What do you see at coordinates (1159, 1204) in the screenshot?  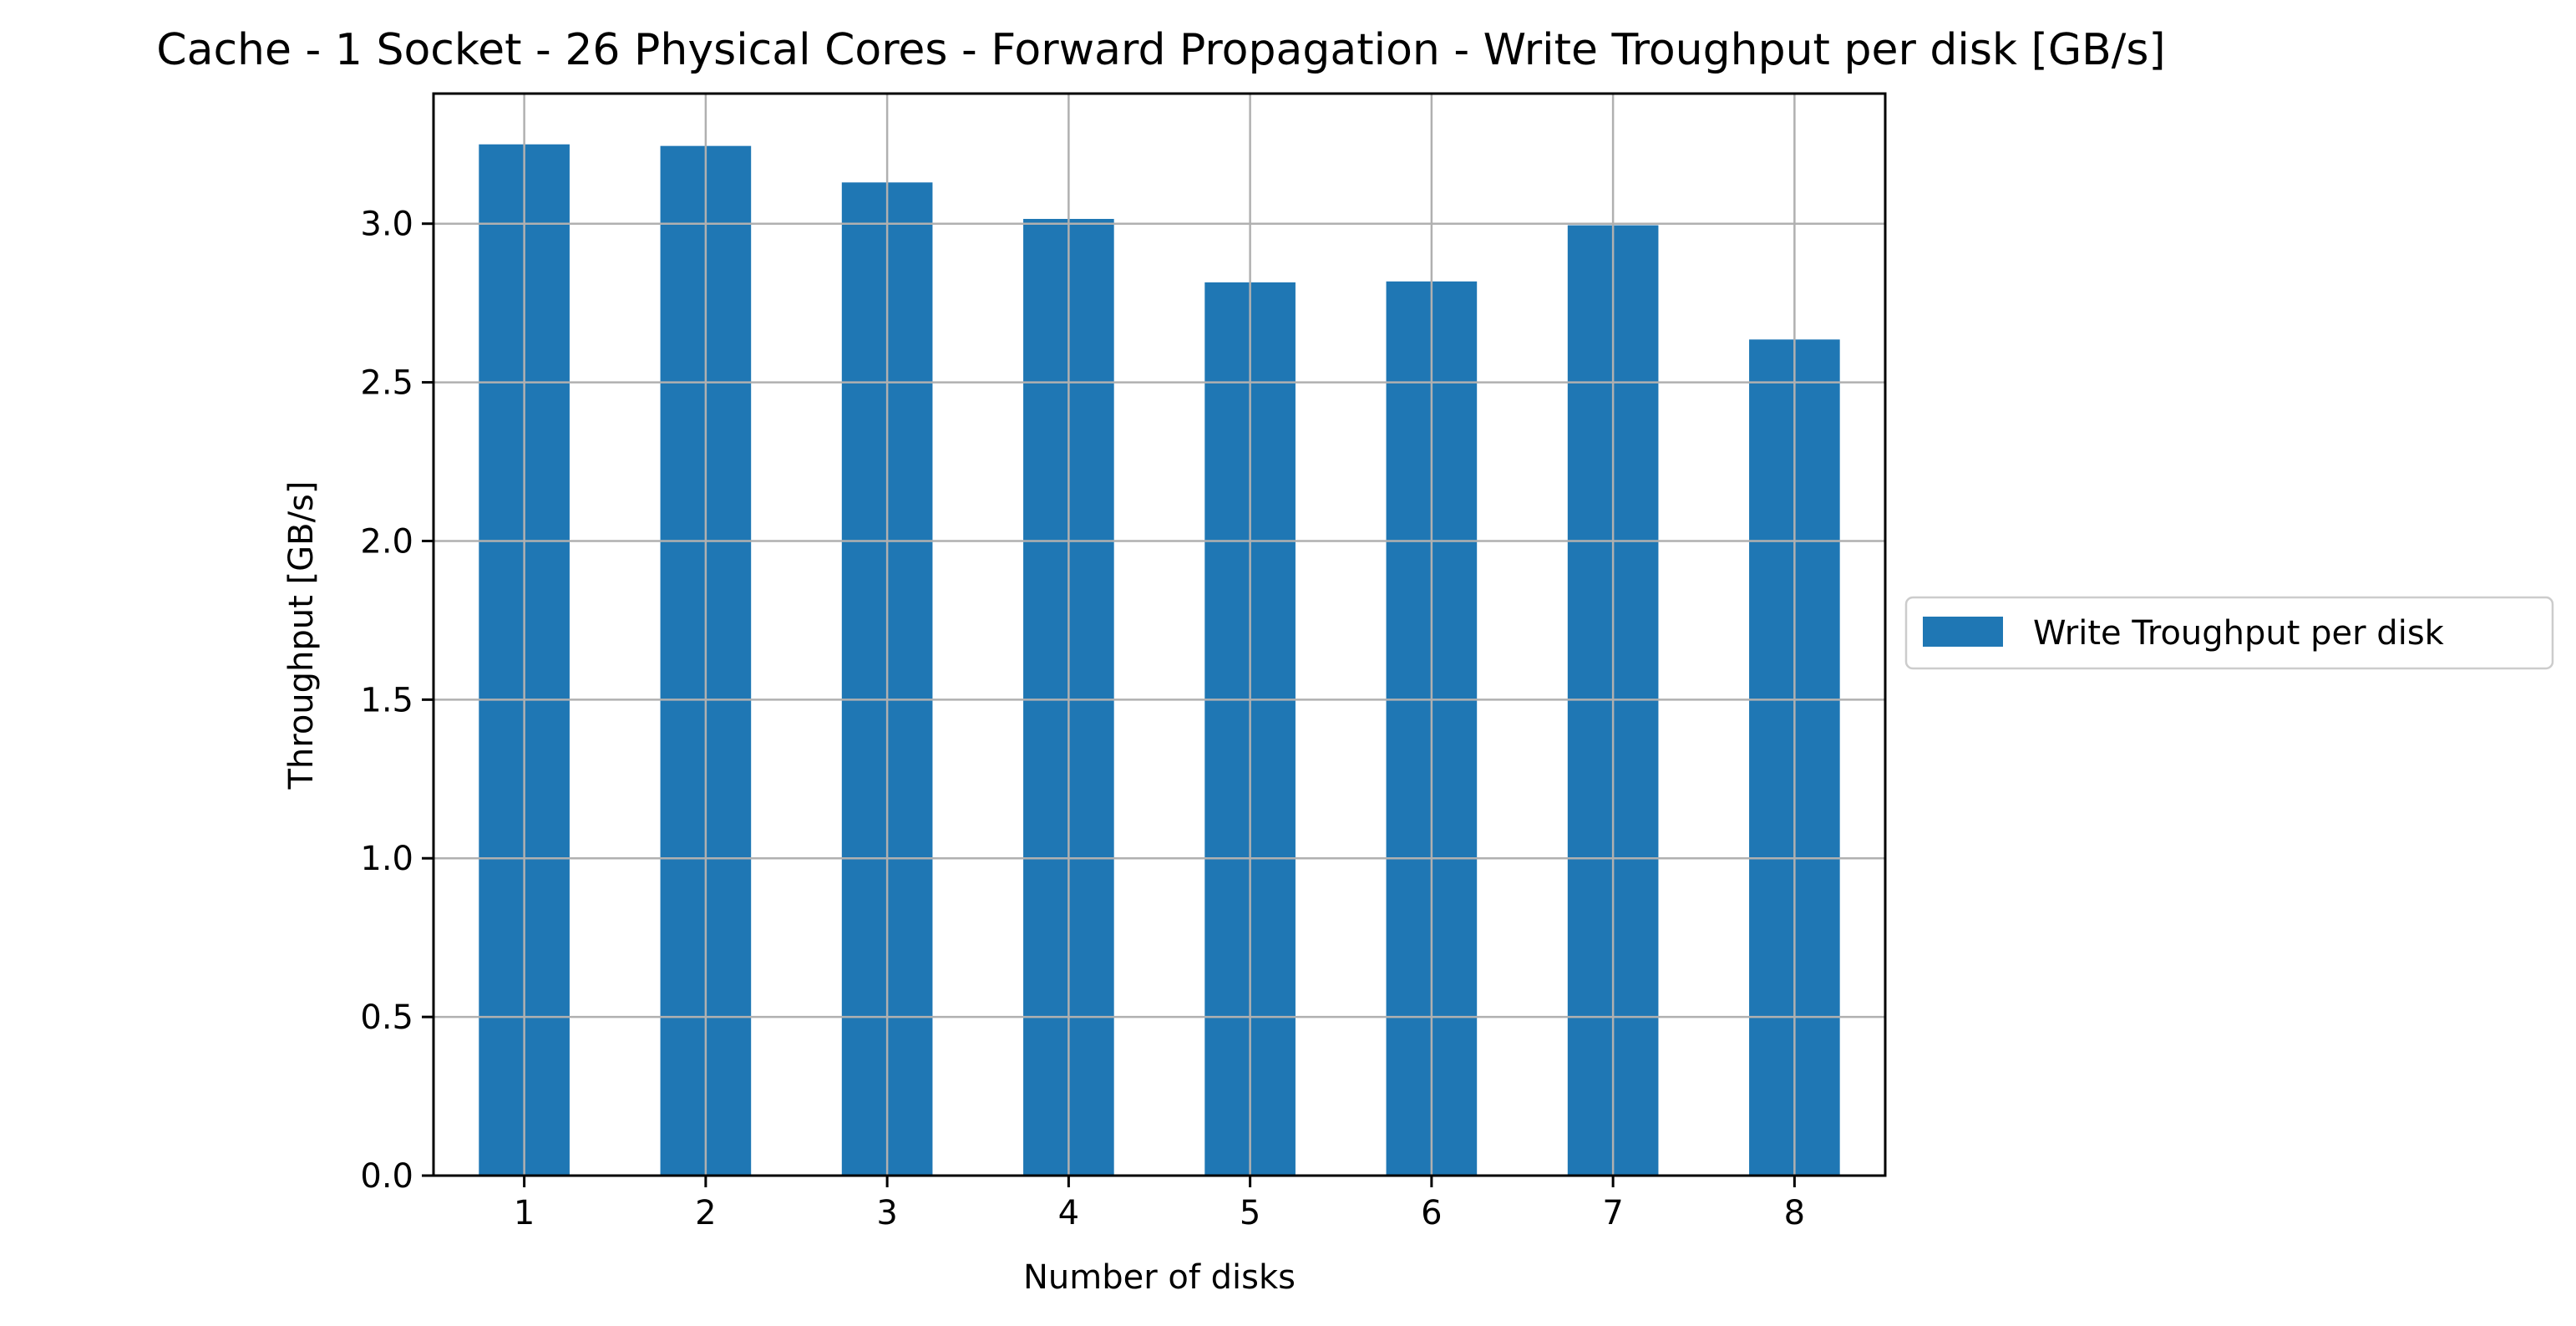 I see `x-axis-ticks: 1 2 3 4 5 6 7 8` at bounding box center [1159, 1204].